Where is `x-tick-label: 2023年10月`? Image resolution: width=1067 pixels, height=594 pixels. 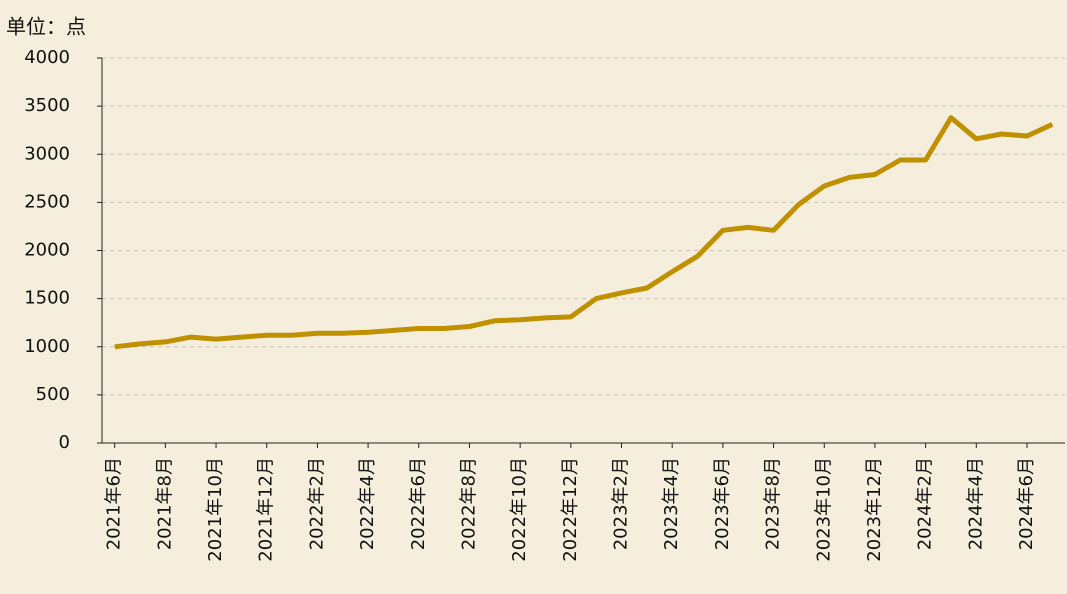 x-tick-label: 2023年10月 is located at coordinates (823, 509).